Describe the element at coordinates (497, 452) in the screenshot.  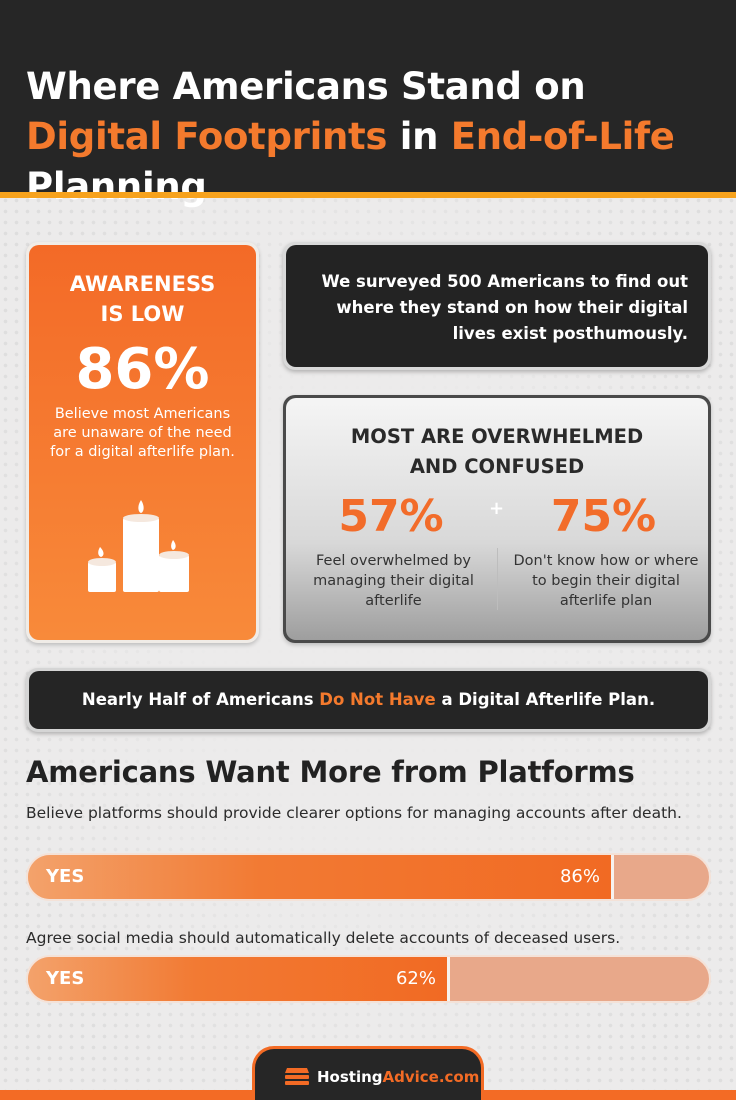
I see `overwhelmed-heading: MOST ARE OVERWHELMED AND CONFUSED` at that location.